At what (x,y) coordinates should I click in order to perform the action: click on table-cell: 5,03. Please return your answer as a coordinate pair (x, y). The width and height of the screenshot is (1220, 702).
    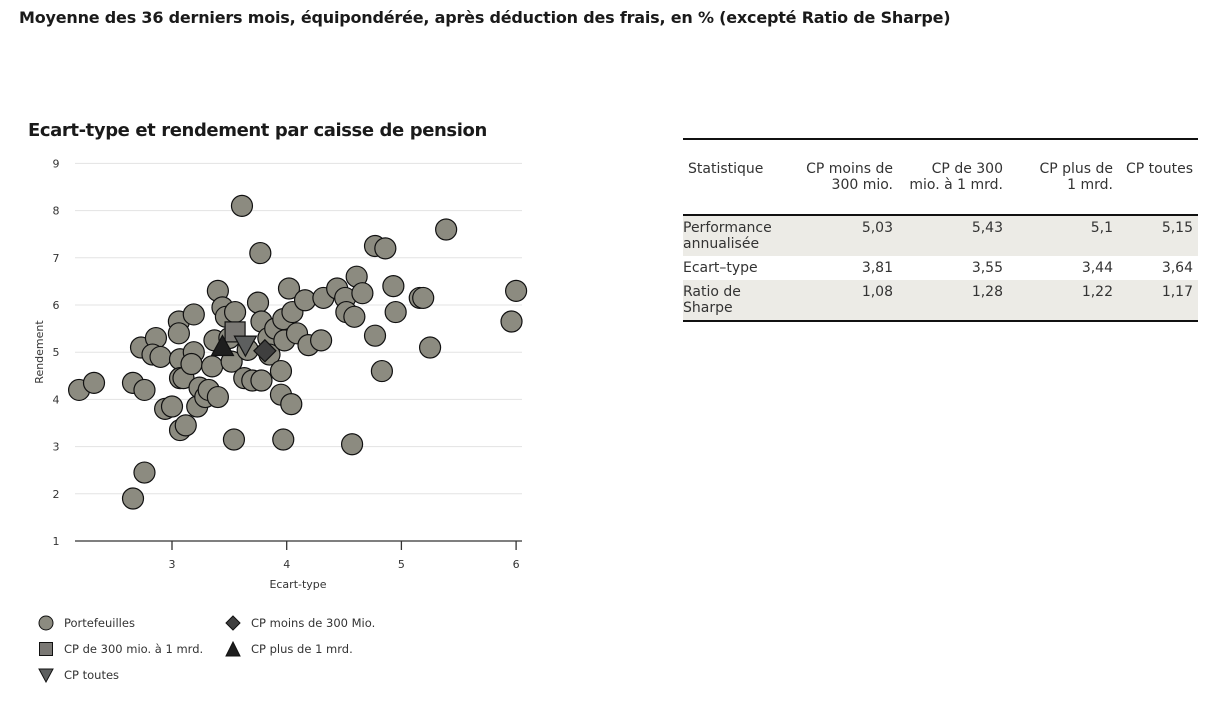
    Looking at the image, I should click on (877, 228).